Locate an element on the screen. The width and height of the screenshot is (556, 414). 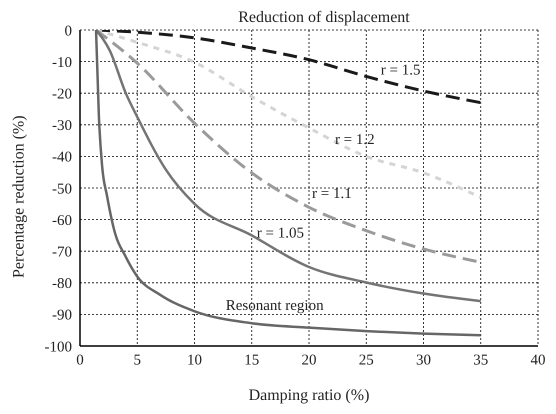
y-tick-label: -20 is located at coordinates (62, 94).